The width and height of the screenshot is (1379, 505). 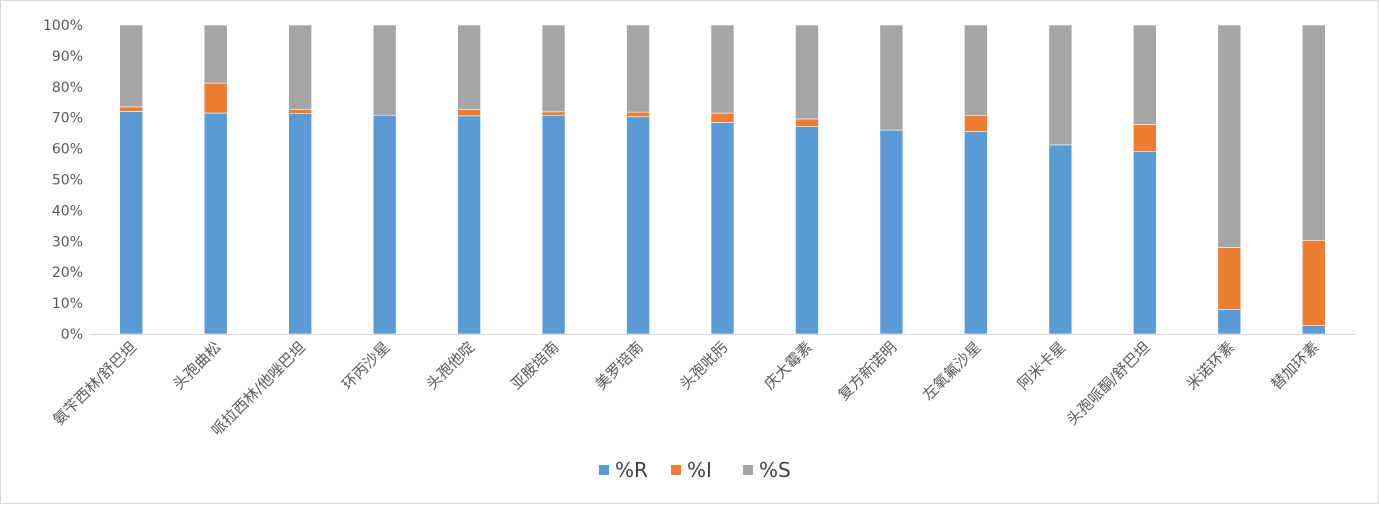 What do you see at coordinates (631, 470) in the screenshot?
I see `legend-label: %R` at bounding box center [631, 470].